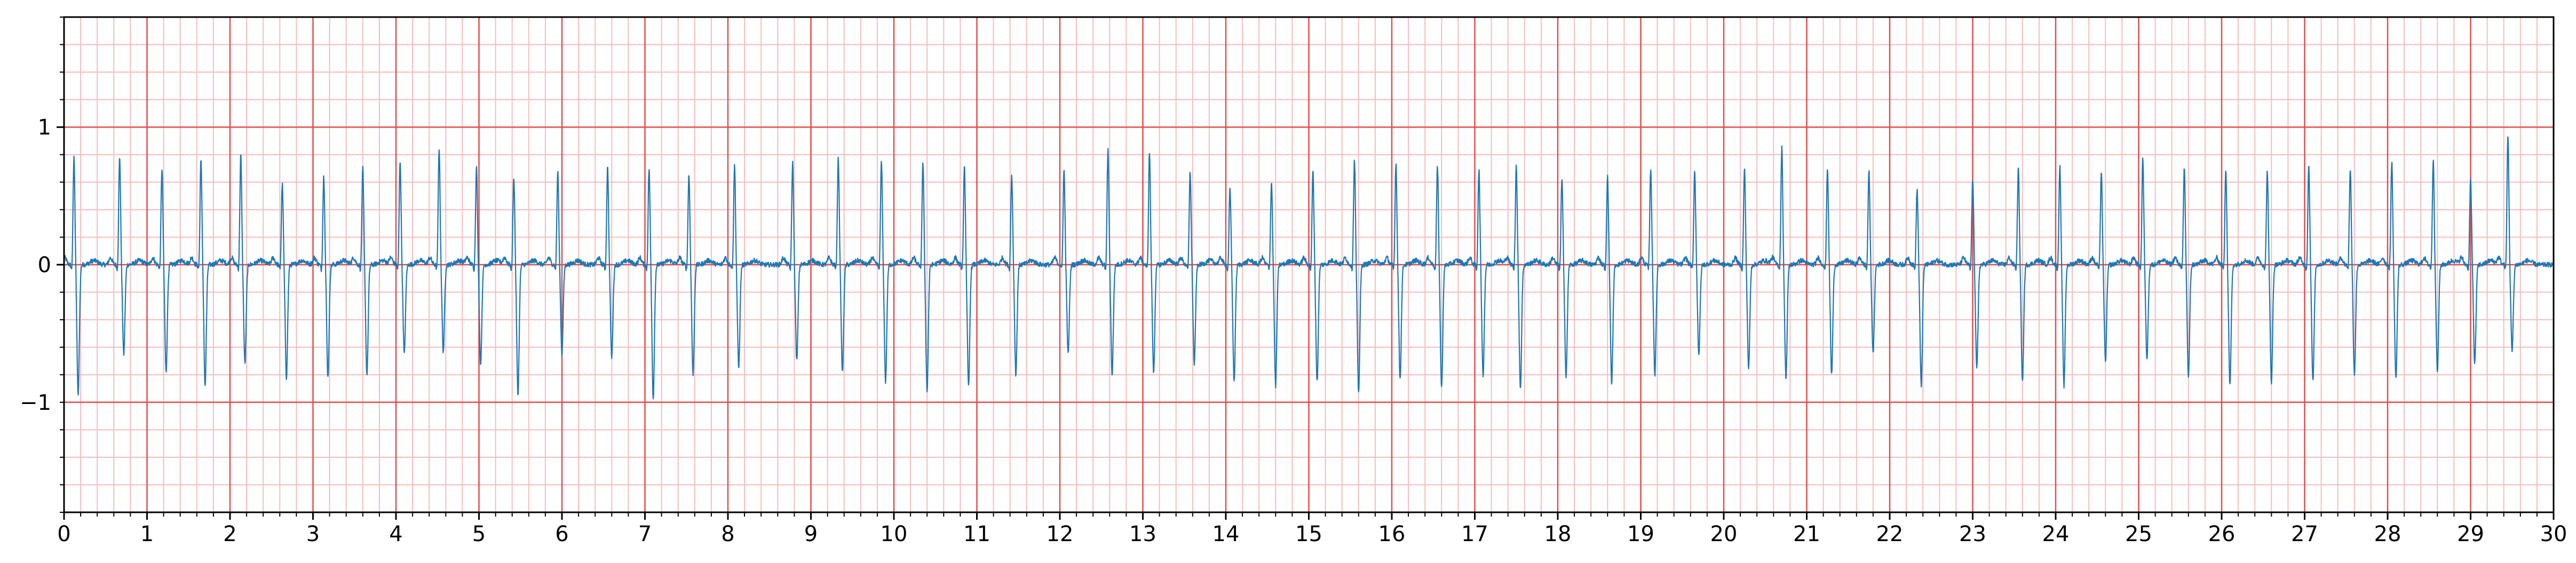 The width and height of the screenshot is (2576, 563). Describe the element at coordinates (63, 534) in the screenshot. I see `x-tick-label: 0` at that location.